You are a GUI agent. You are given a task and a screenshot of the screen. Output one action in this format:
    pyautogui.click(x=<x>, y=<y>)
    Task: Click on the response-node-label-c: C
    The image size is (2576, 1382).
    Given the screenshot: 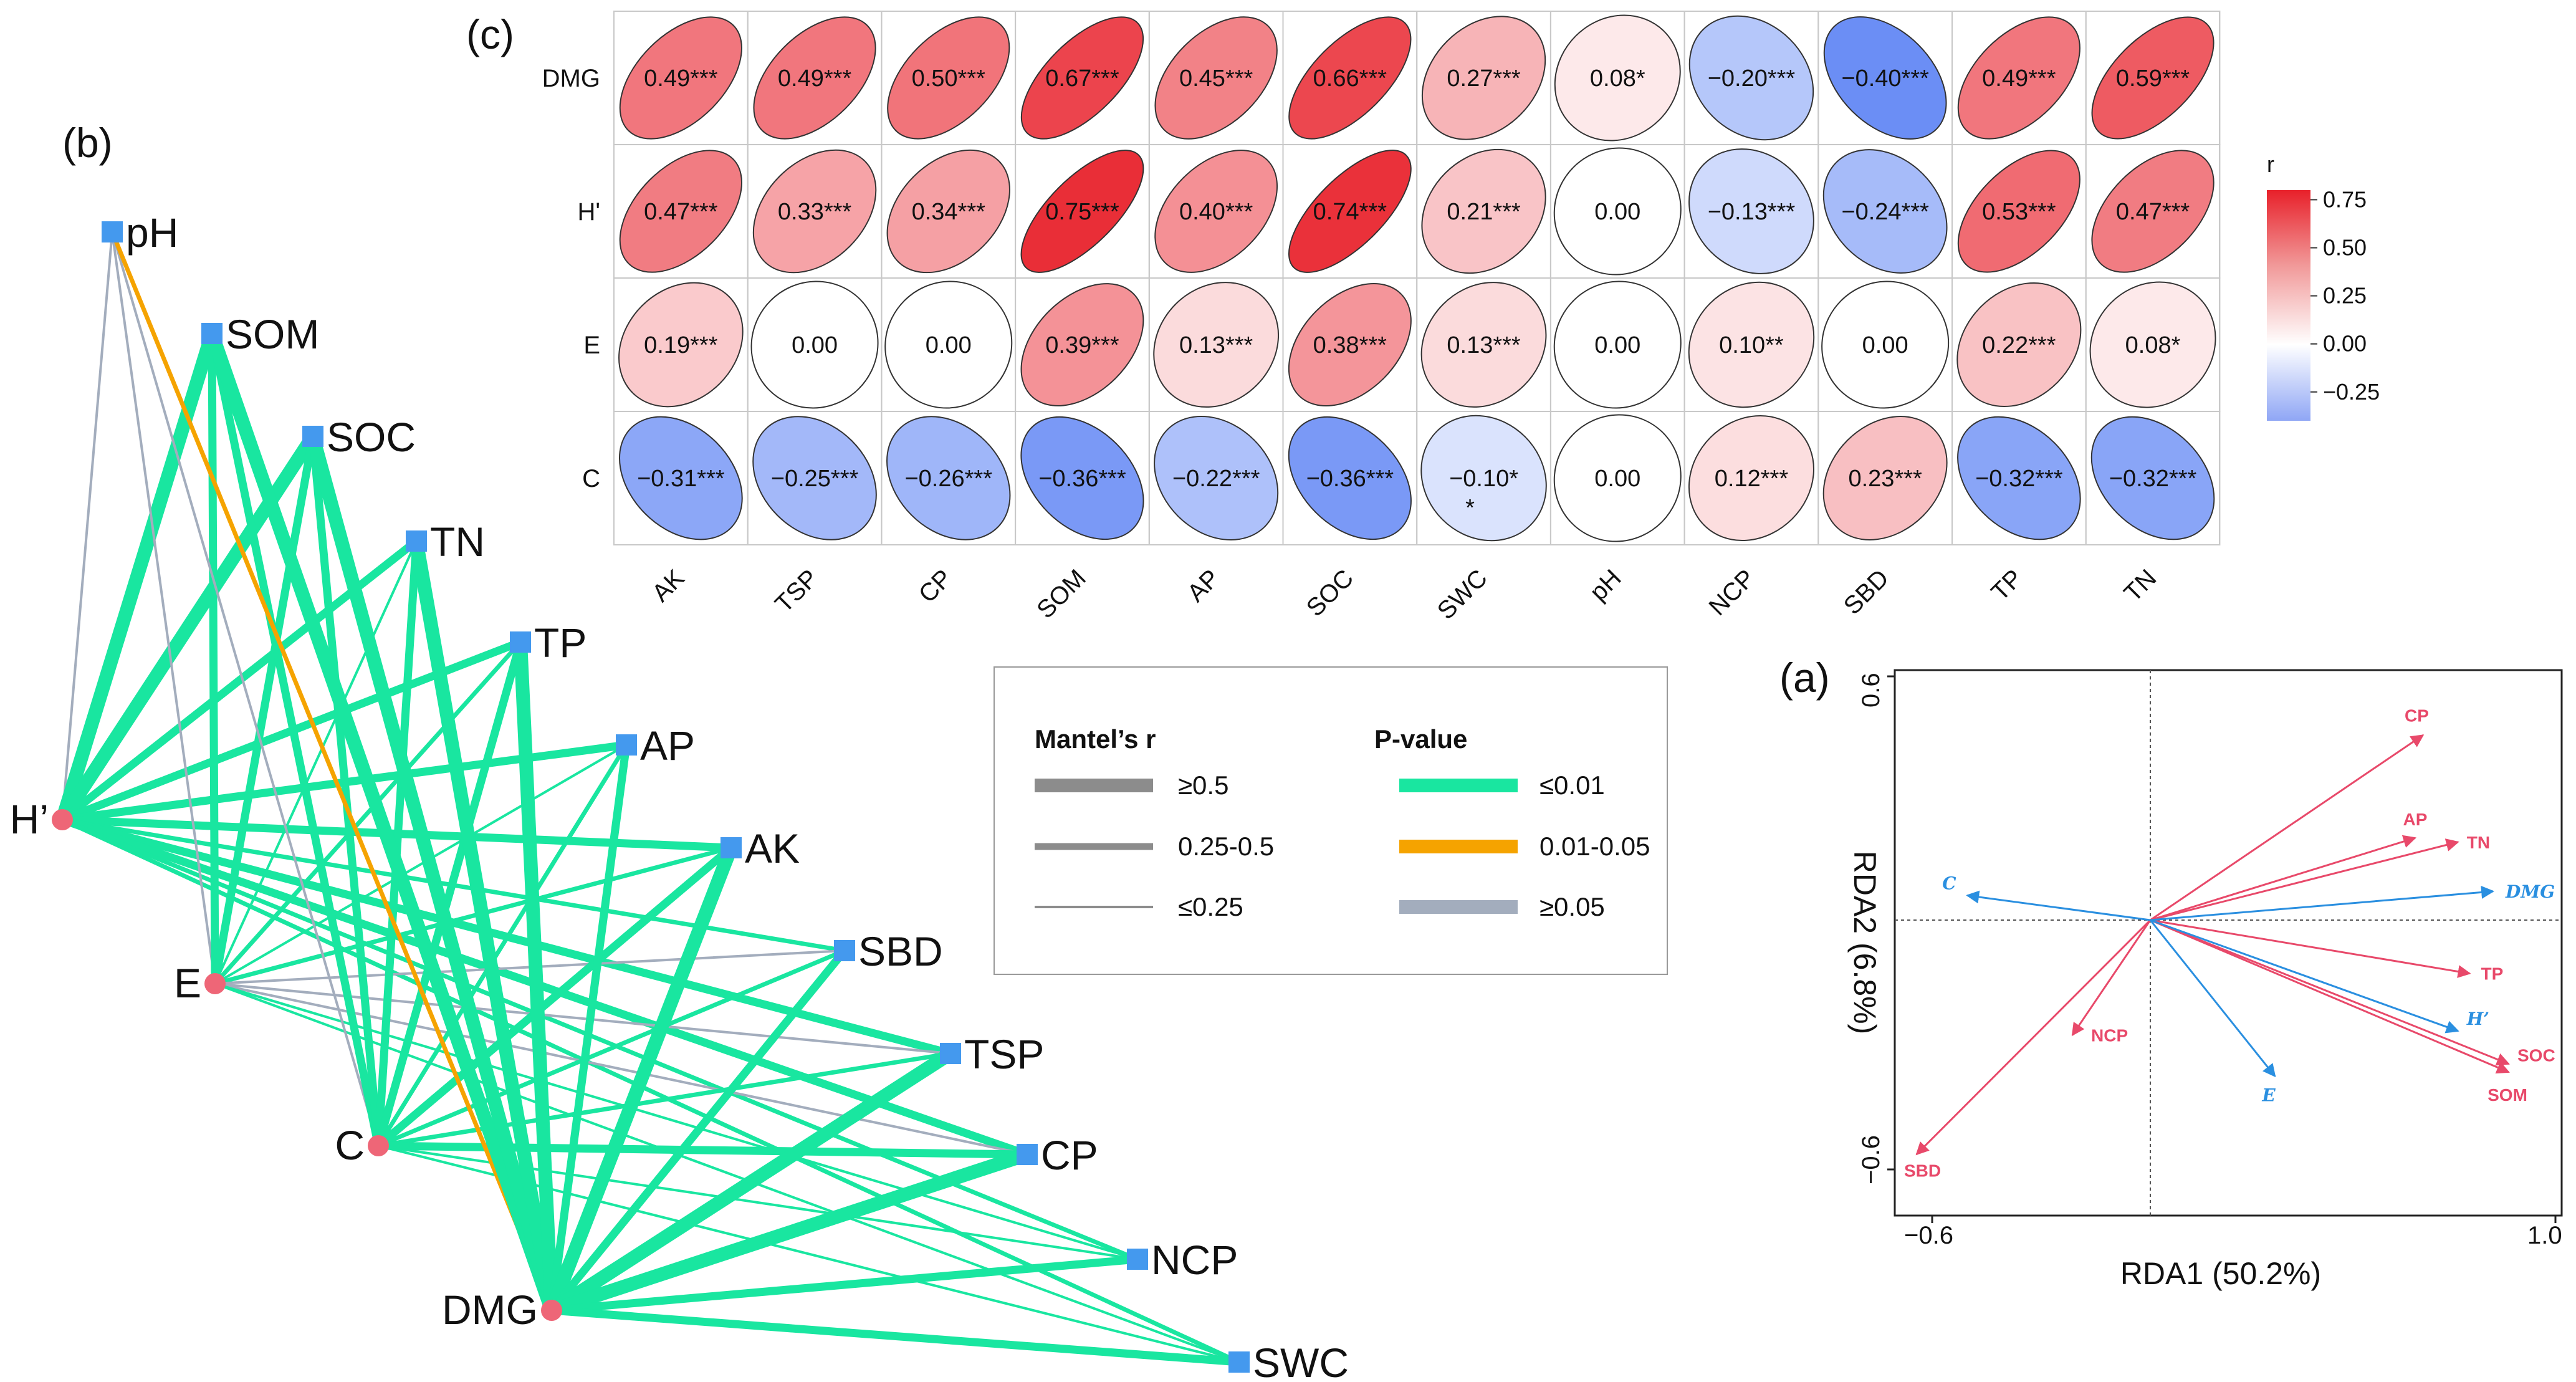 What is the action you would take?
    pyautogui.click(x=350, y=1145)
    